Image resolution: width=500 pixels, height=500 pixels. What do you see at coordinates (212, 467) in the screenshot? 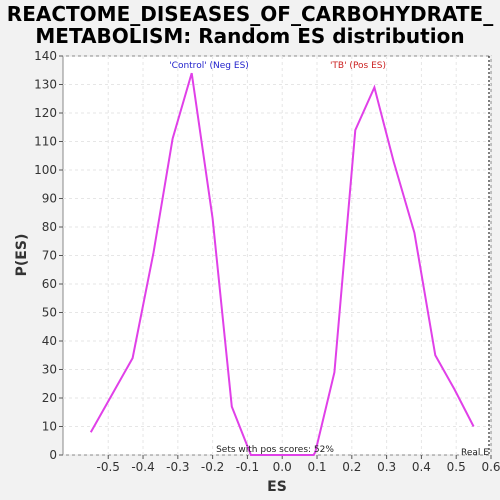
I see `x-tick-label: -0.2` at bounding box center [212, 467].